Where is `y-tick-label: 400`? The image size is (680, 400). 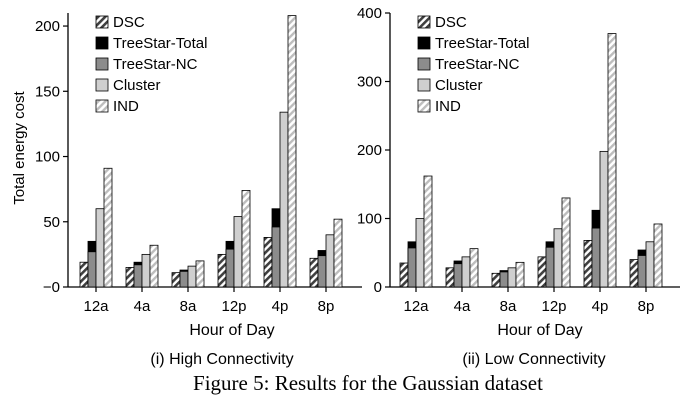 y-tick-label: 400 is located at coordinates (369, 13).